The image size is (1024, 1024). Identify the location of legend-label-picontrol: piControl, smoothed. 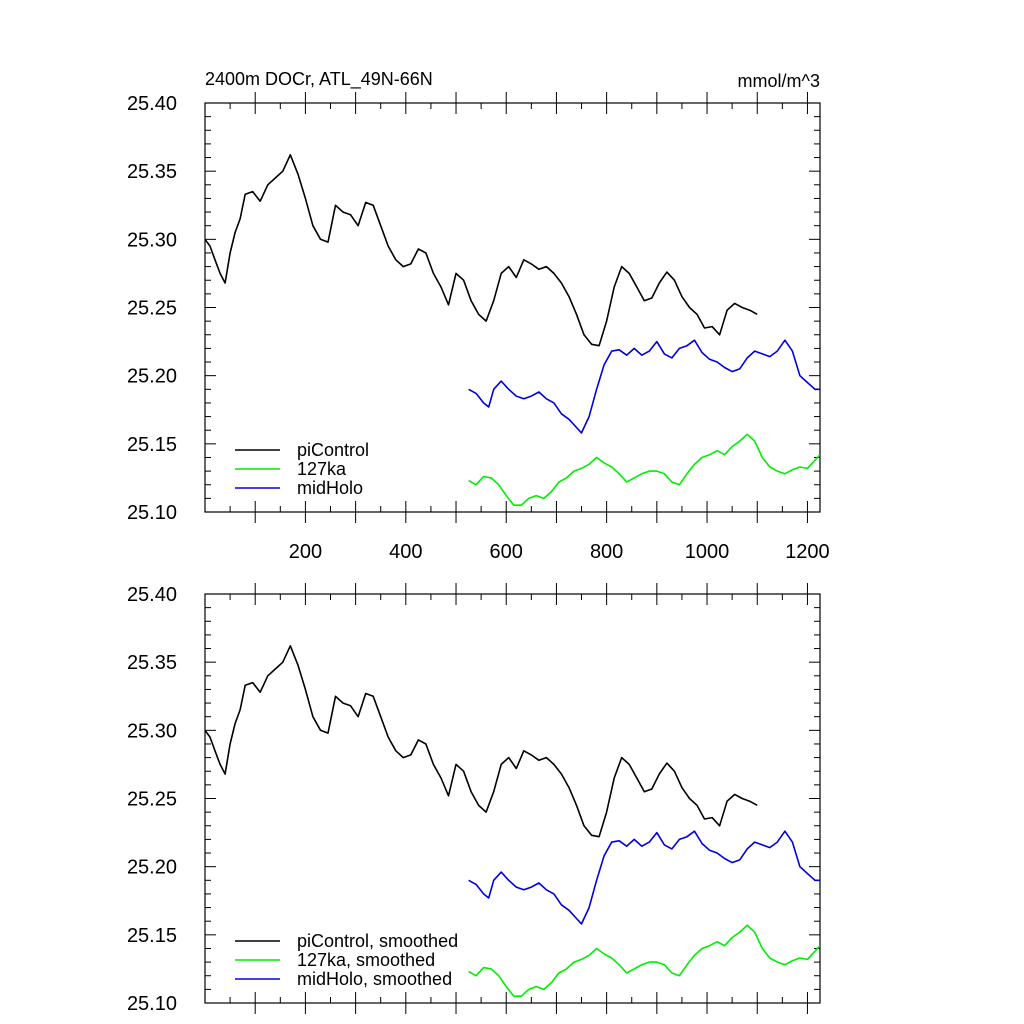
(377, 941).